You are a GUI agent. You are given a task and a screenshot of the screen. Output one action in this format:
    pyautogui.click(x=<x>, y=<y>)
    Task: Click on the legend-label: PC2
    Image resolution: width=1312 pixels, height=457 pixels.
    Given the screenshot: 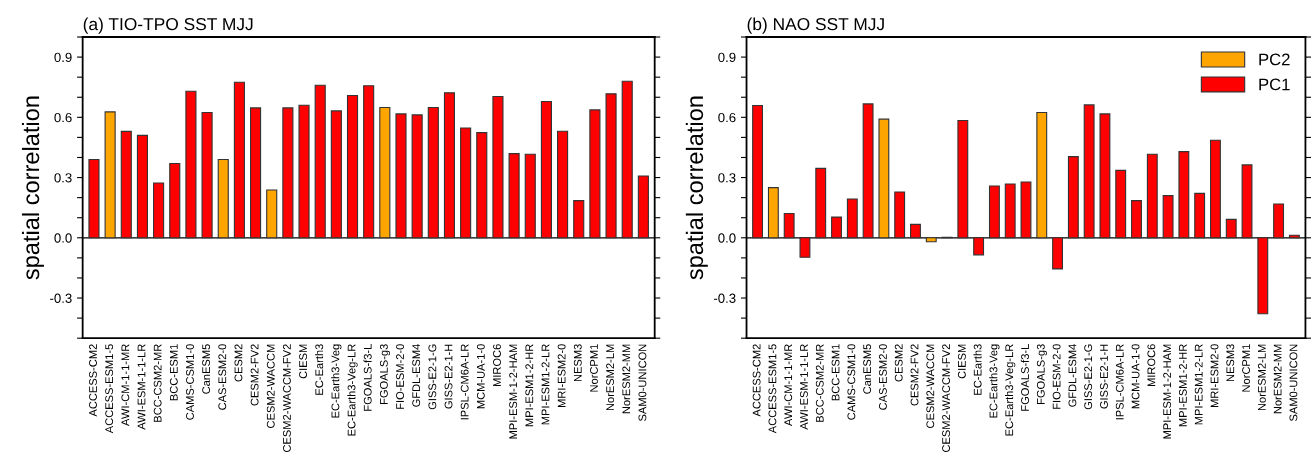 What is the action you would take?
    pyautogui.click(x=1274, y=59)
    